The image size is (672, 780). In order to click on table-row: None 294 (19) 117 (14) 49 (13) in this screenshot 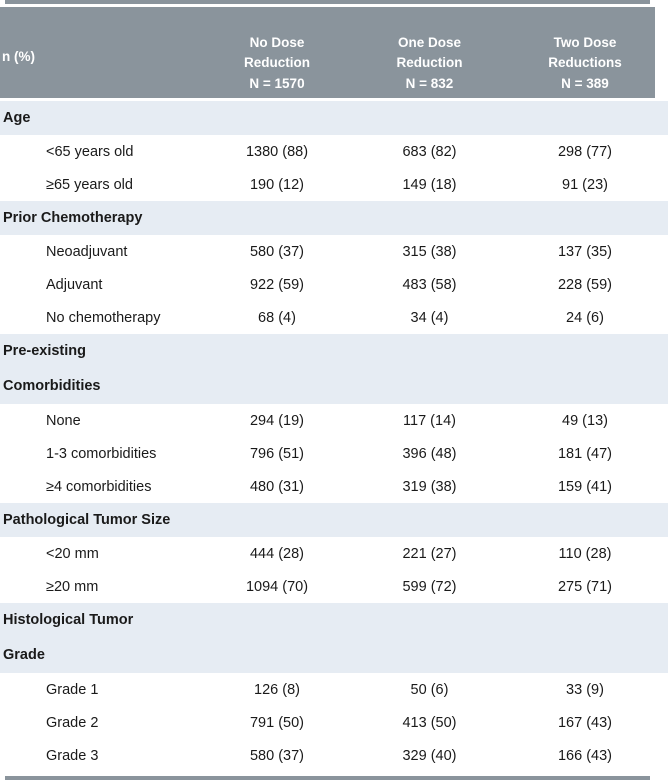, I will do `click(334, 420)`.